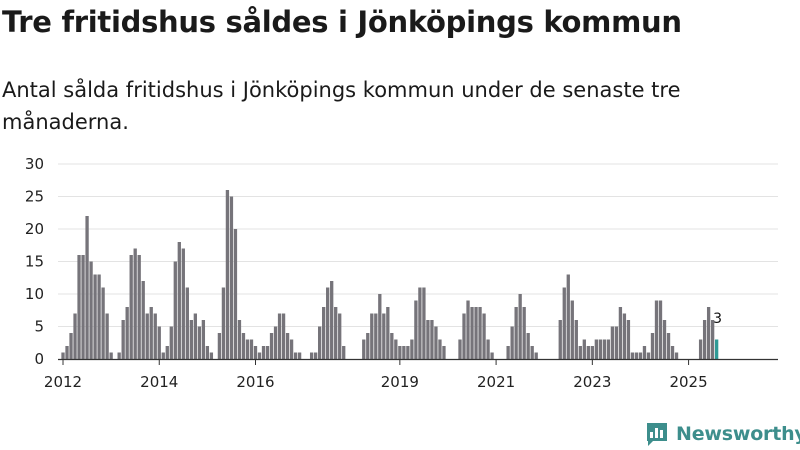 The image size is (800, 450). Describe the element at coordinates (34, 294) in the screenshot. I see `y-tick-label: 10` at that location.